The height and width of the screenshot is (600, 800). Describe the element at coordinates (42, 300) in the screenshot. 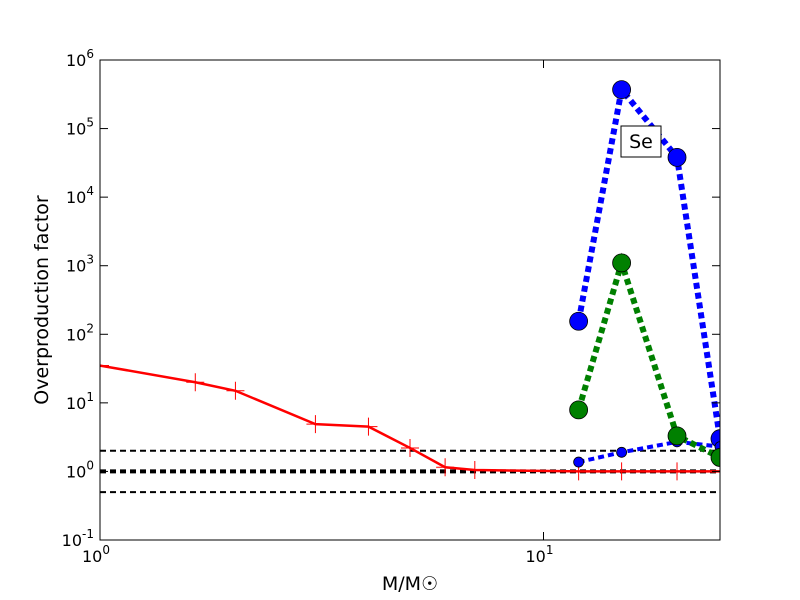

I see `y-axis-label: Overproduction factor` at that location.